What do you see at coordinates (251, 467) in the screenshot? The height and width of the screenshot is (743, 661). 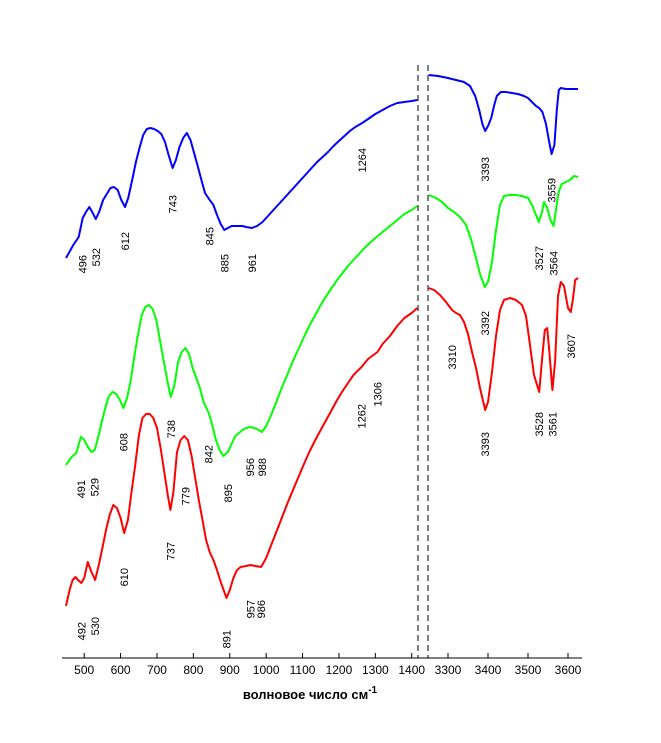 I see `peak-label: 956` at bounding box center [251, 467].